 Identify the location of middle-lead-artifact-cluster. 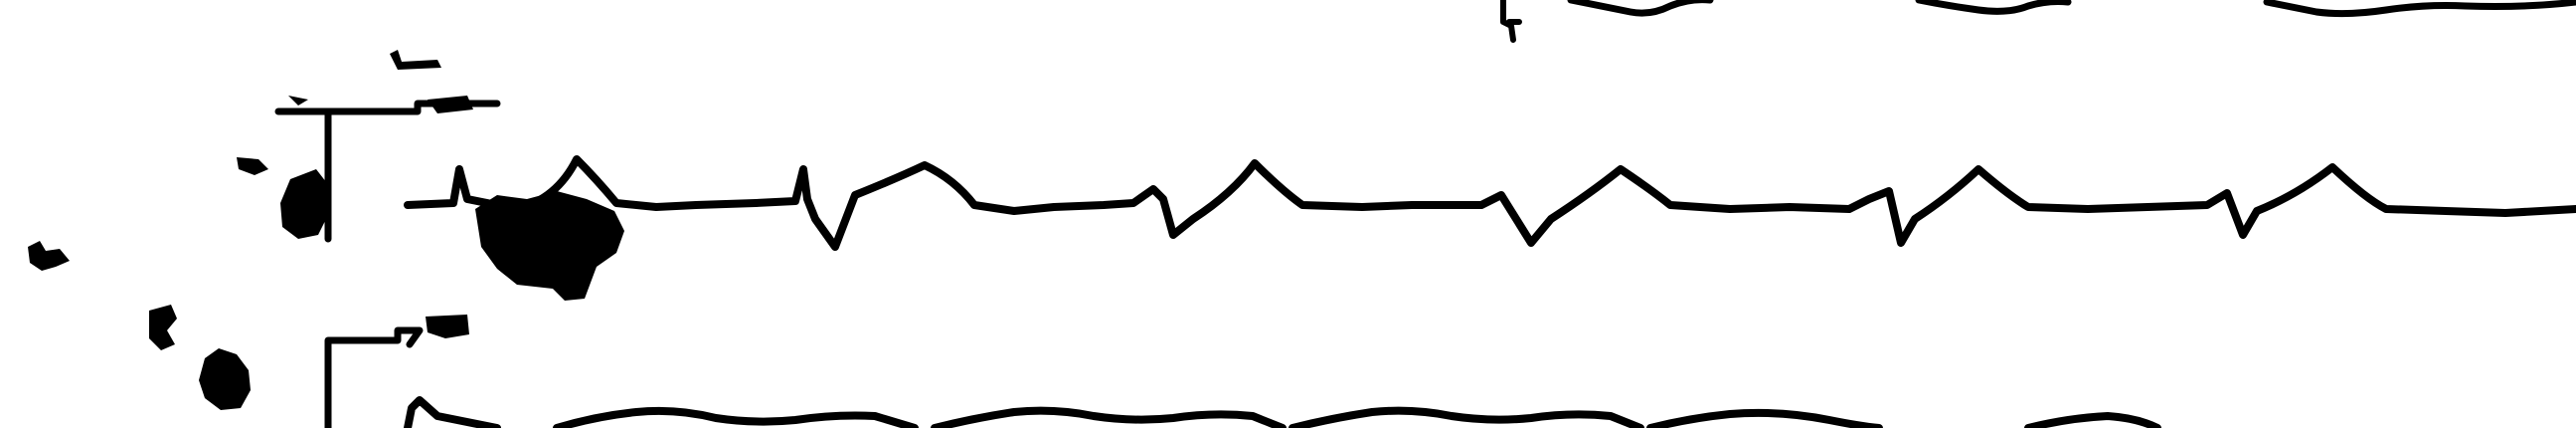
(549, 246).